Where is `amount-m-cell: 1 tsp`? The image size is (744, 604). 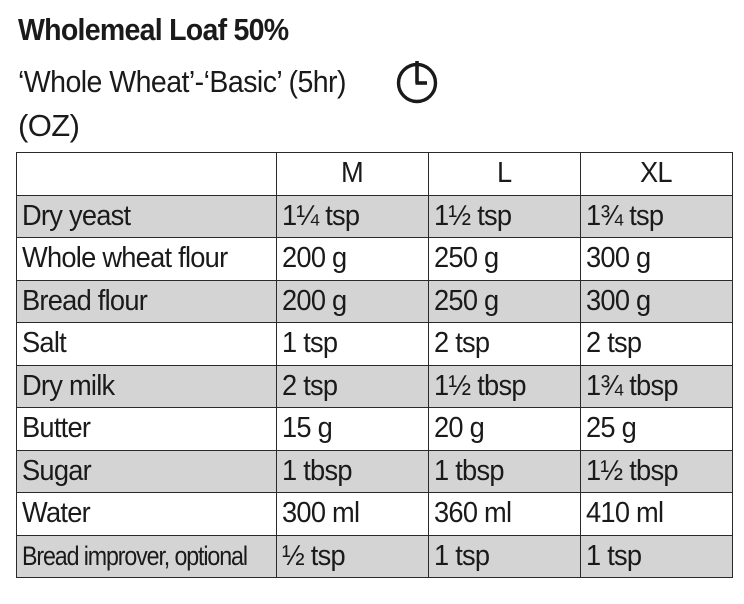 amount-m-cell: 1 tsp is located at coordinates (352, 344).